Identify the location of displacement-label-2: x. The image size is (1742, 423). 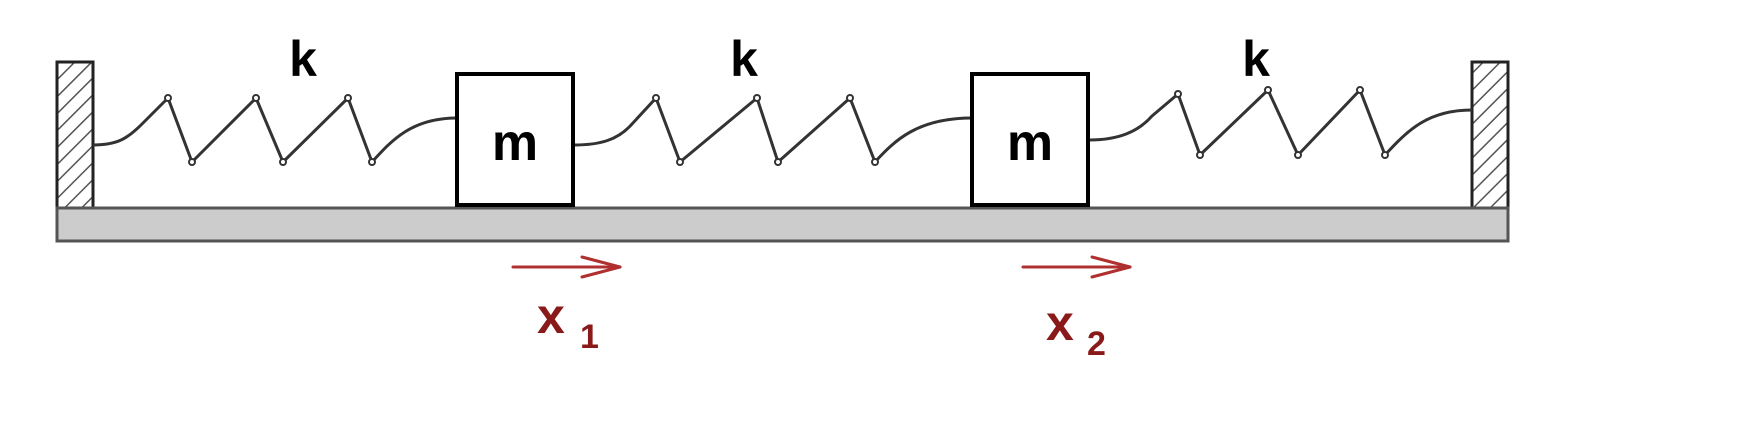
(1060, 323).